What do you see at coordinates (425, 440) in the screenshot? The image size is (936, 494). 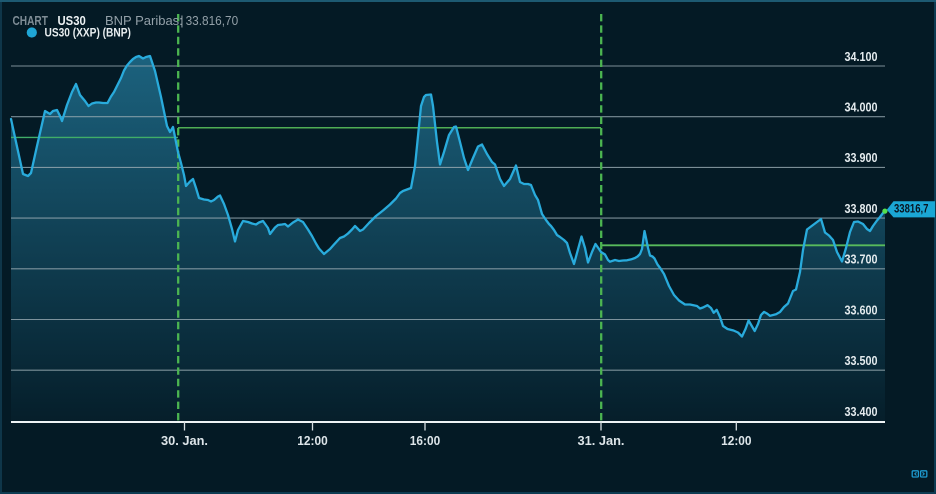 I see `svg-text: 16:00` at bounding box center [425, 440].